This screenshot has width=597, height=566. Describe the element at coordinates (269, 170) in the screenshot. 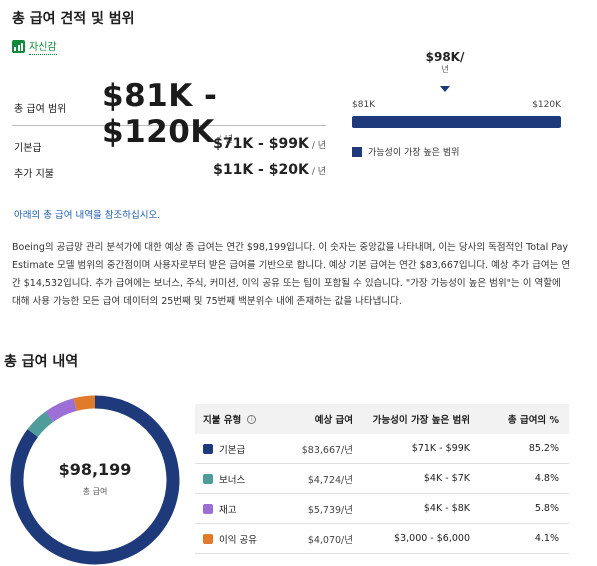

I see `additional-pay-value: $11K - $20K / 년` at that location.